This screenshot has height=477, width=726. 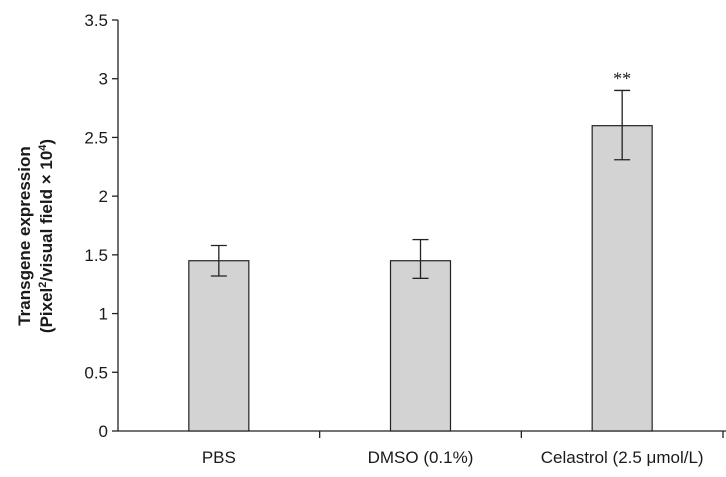 What do you see at coordinates (101, 226) in the screenshot?
I see `y-axis-ticks: 0 0.5 1 1.5 2 2.5 3 3.5` at bounding box center [101, 226].